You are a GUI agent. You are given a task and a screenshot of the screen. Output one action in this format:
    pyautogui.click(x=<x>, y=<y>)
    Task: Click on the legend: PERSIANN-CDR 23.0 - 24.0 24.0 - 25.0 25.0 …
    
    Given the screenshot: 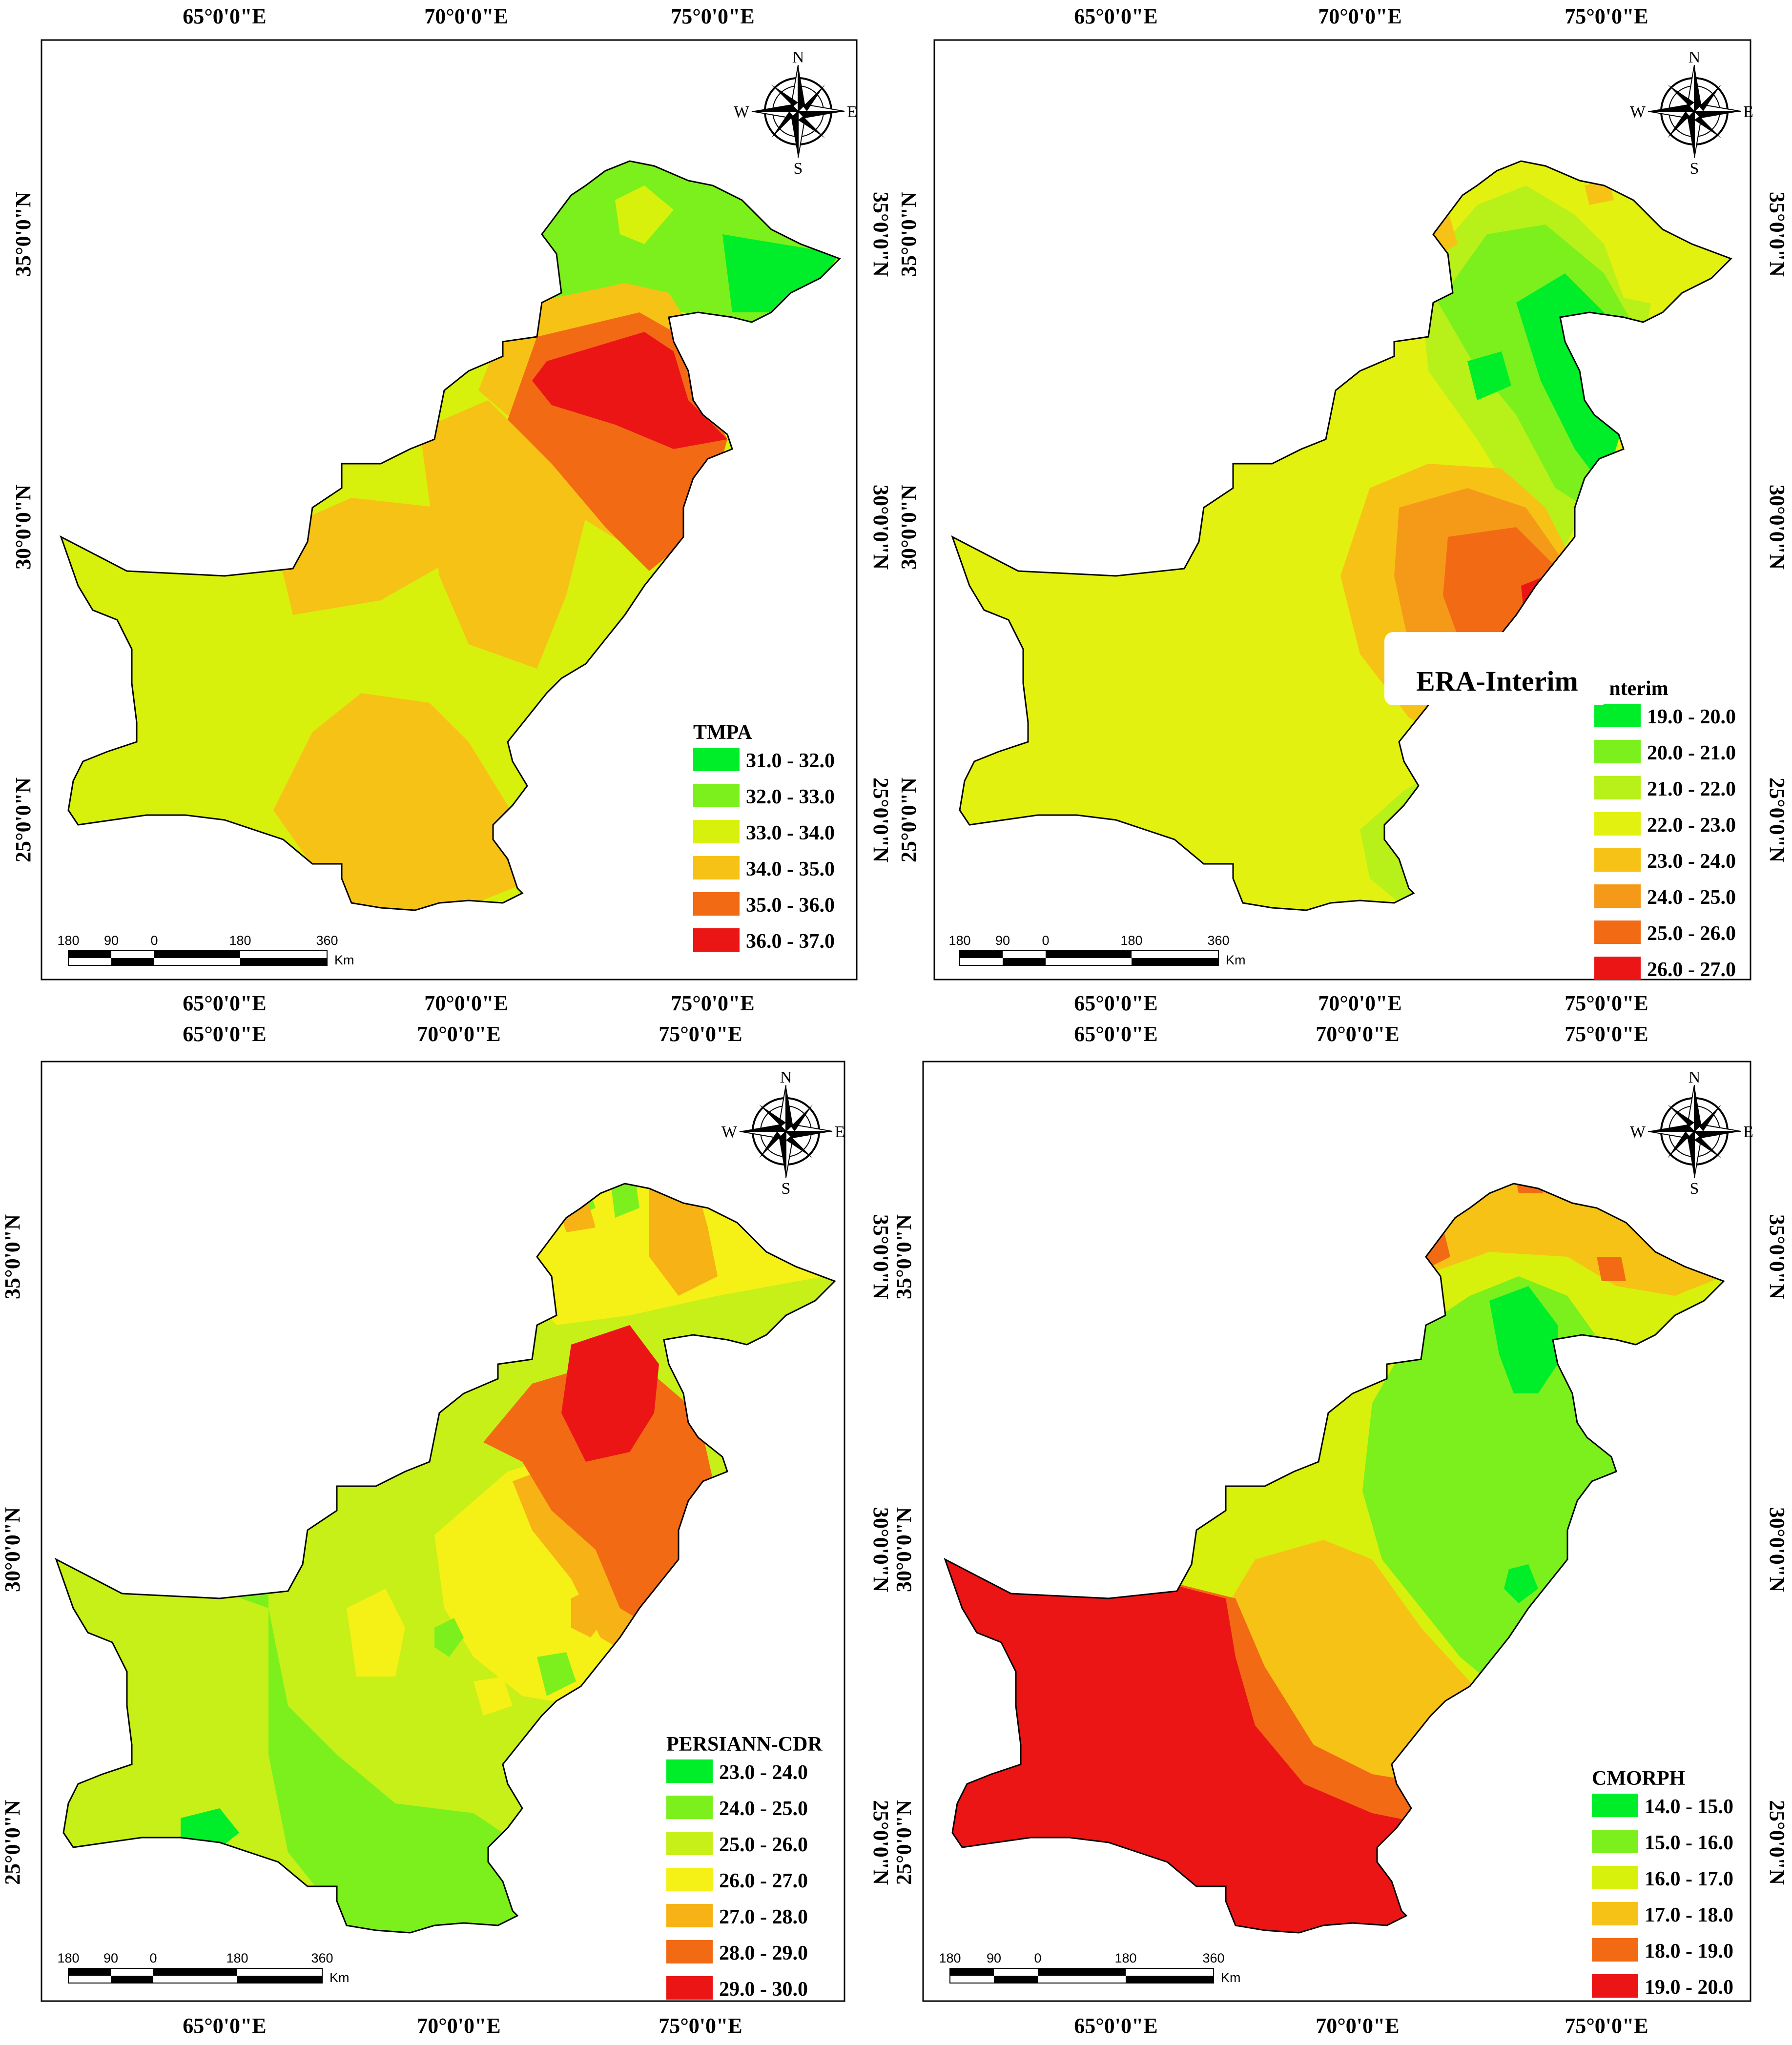 What is the action you would take?
    pyautogui.click(x=744, y=1867)
    